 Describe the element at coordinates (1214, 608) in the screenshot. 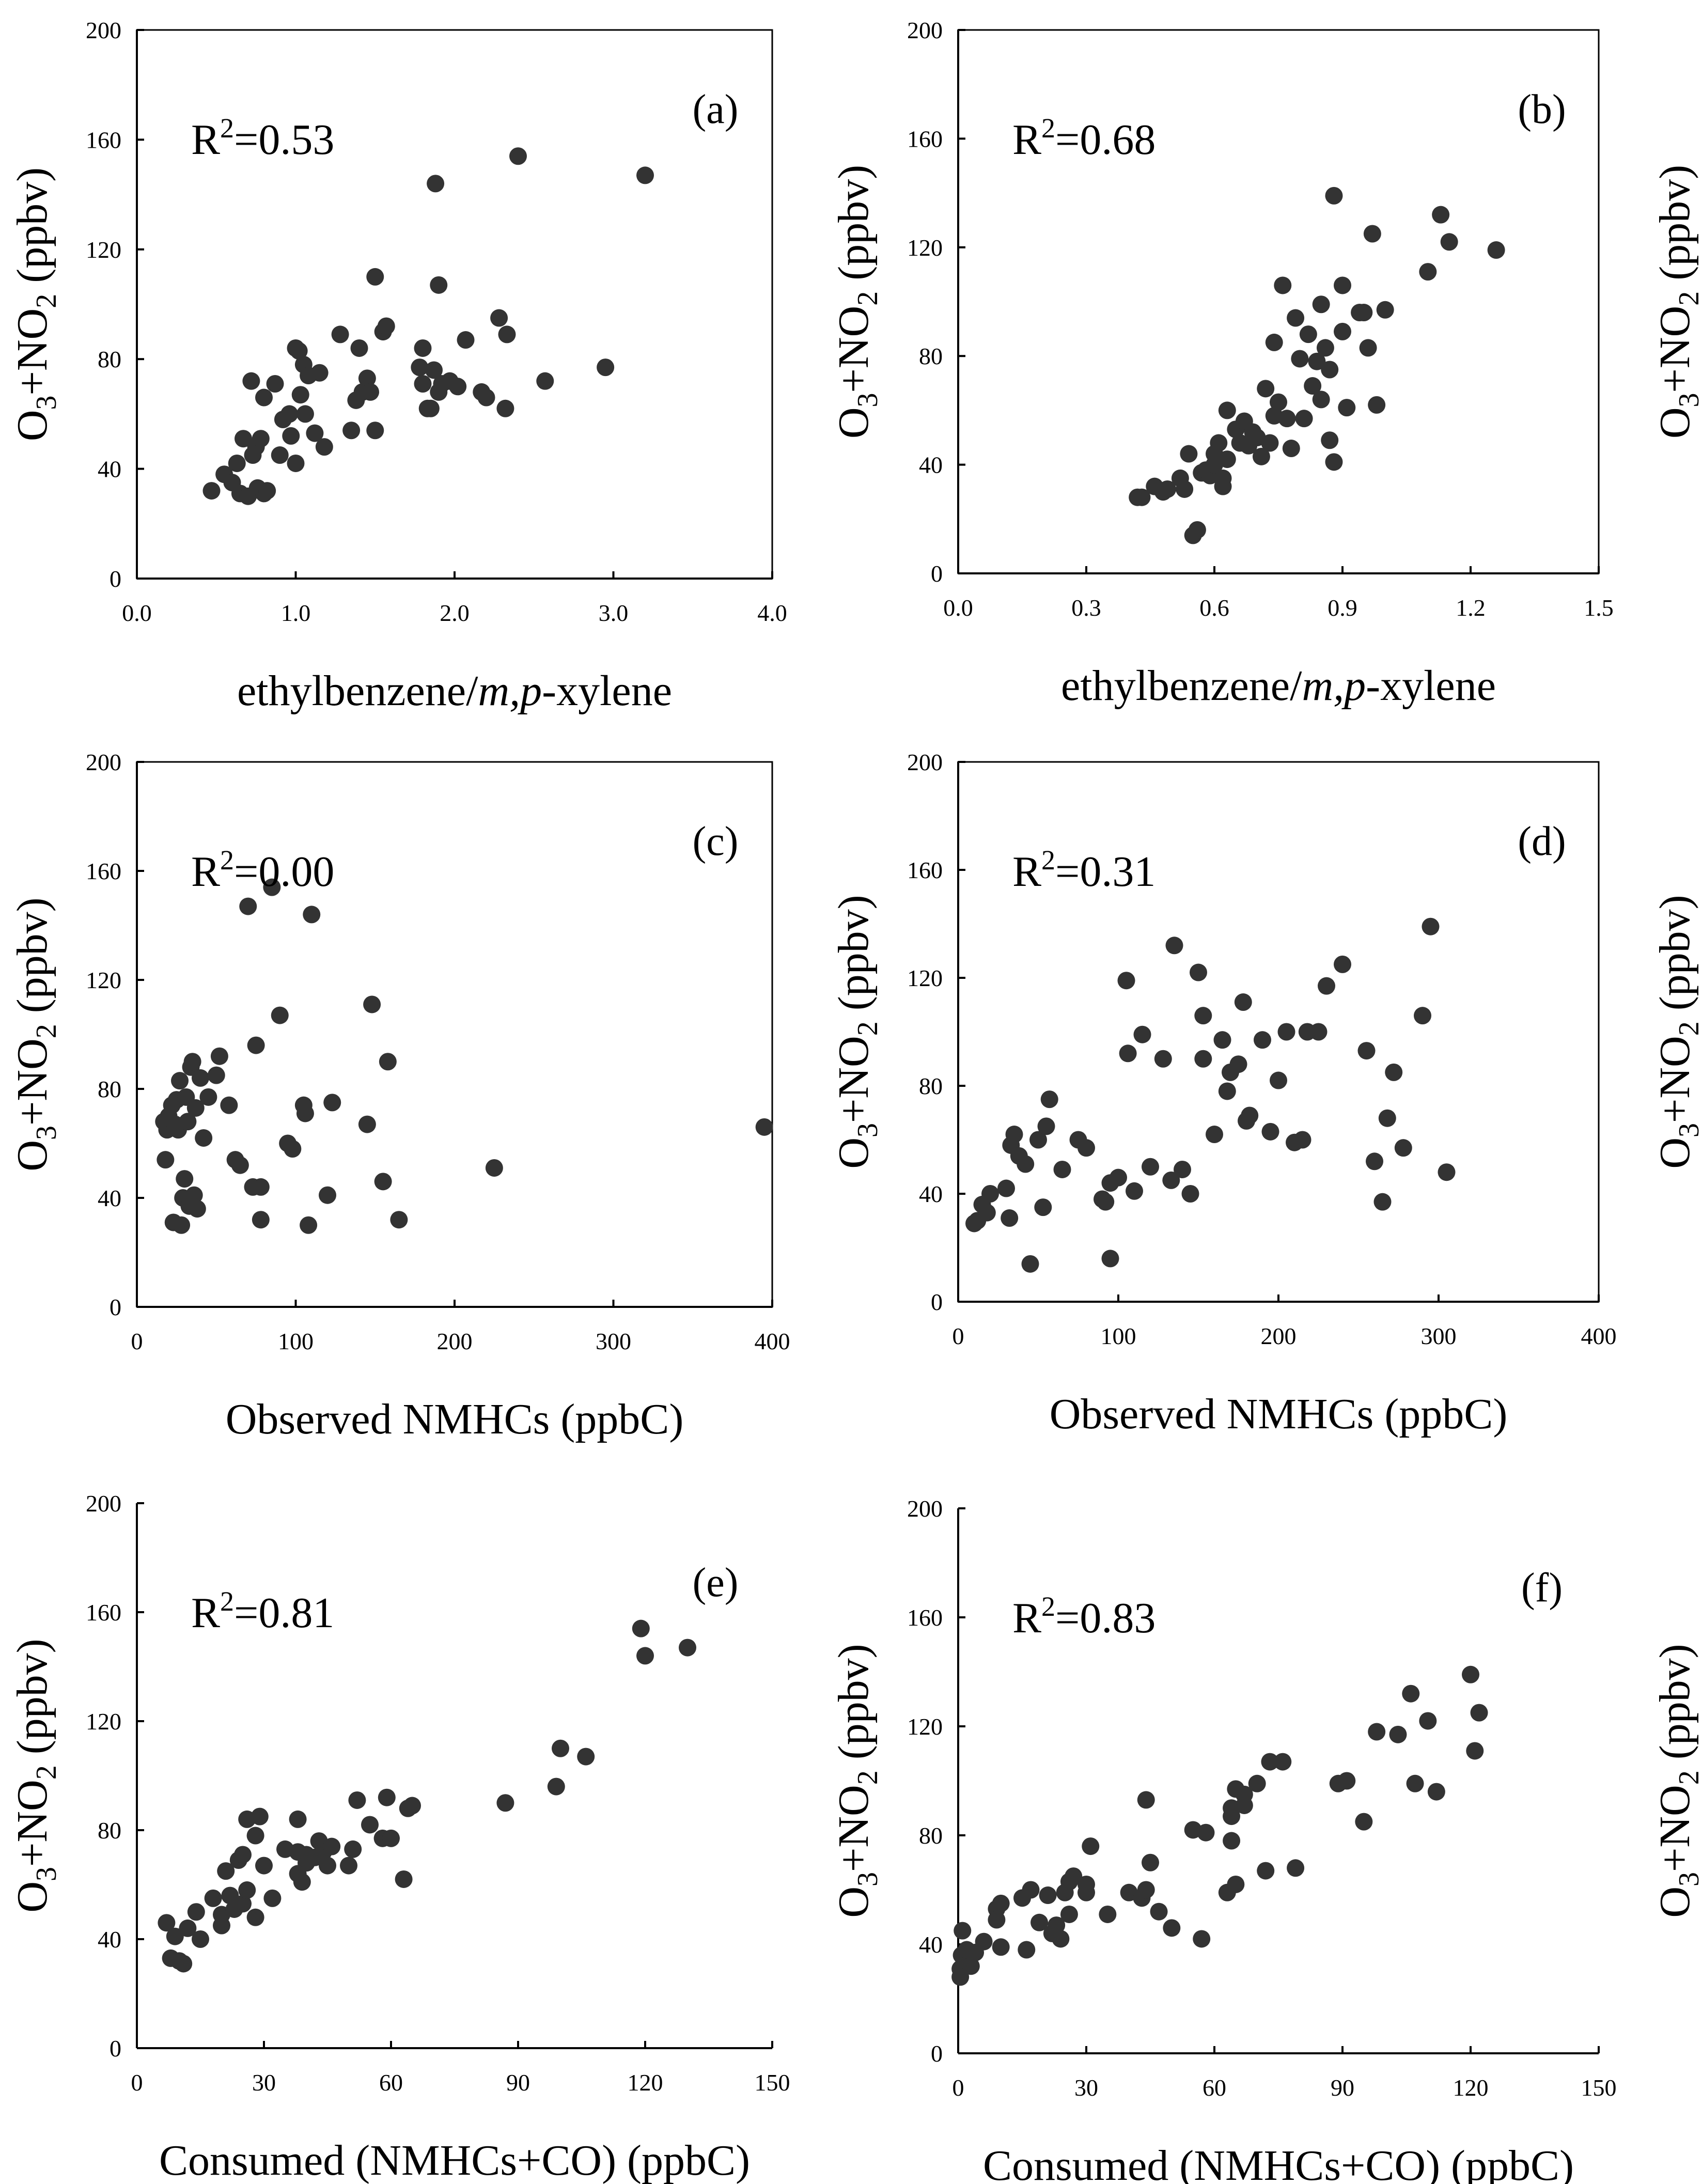

I see `x-tick-label: 0.6` at that location.